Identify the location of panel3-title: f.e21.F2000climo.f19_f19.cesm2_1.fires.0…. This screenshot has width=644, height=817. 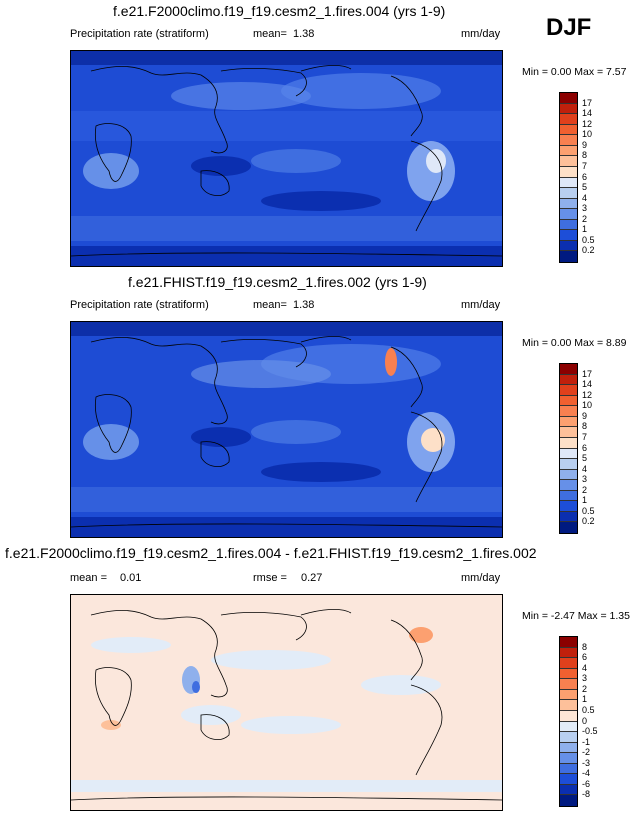
(271, 553).